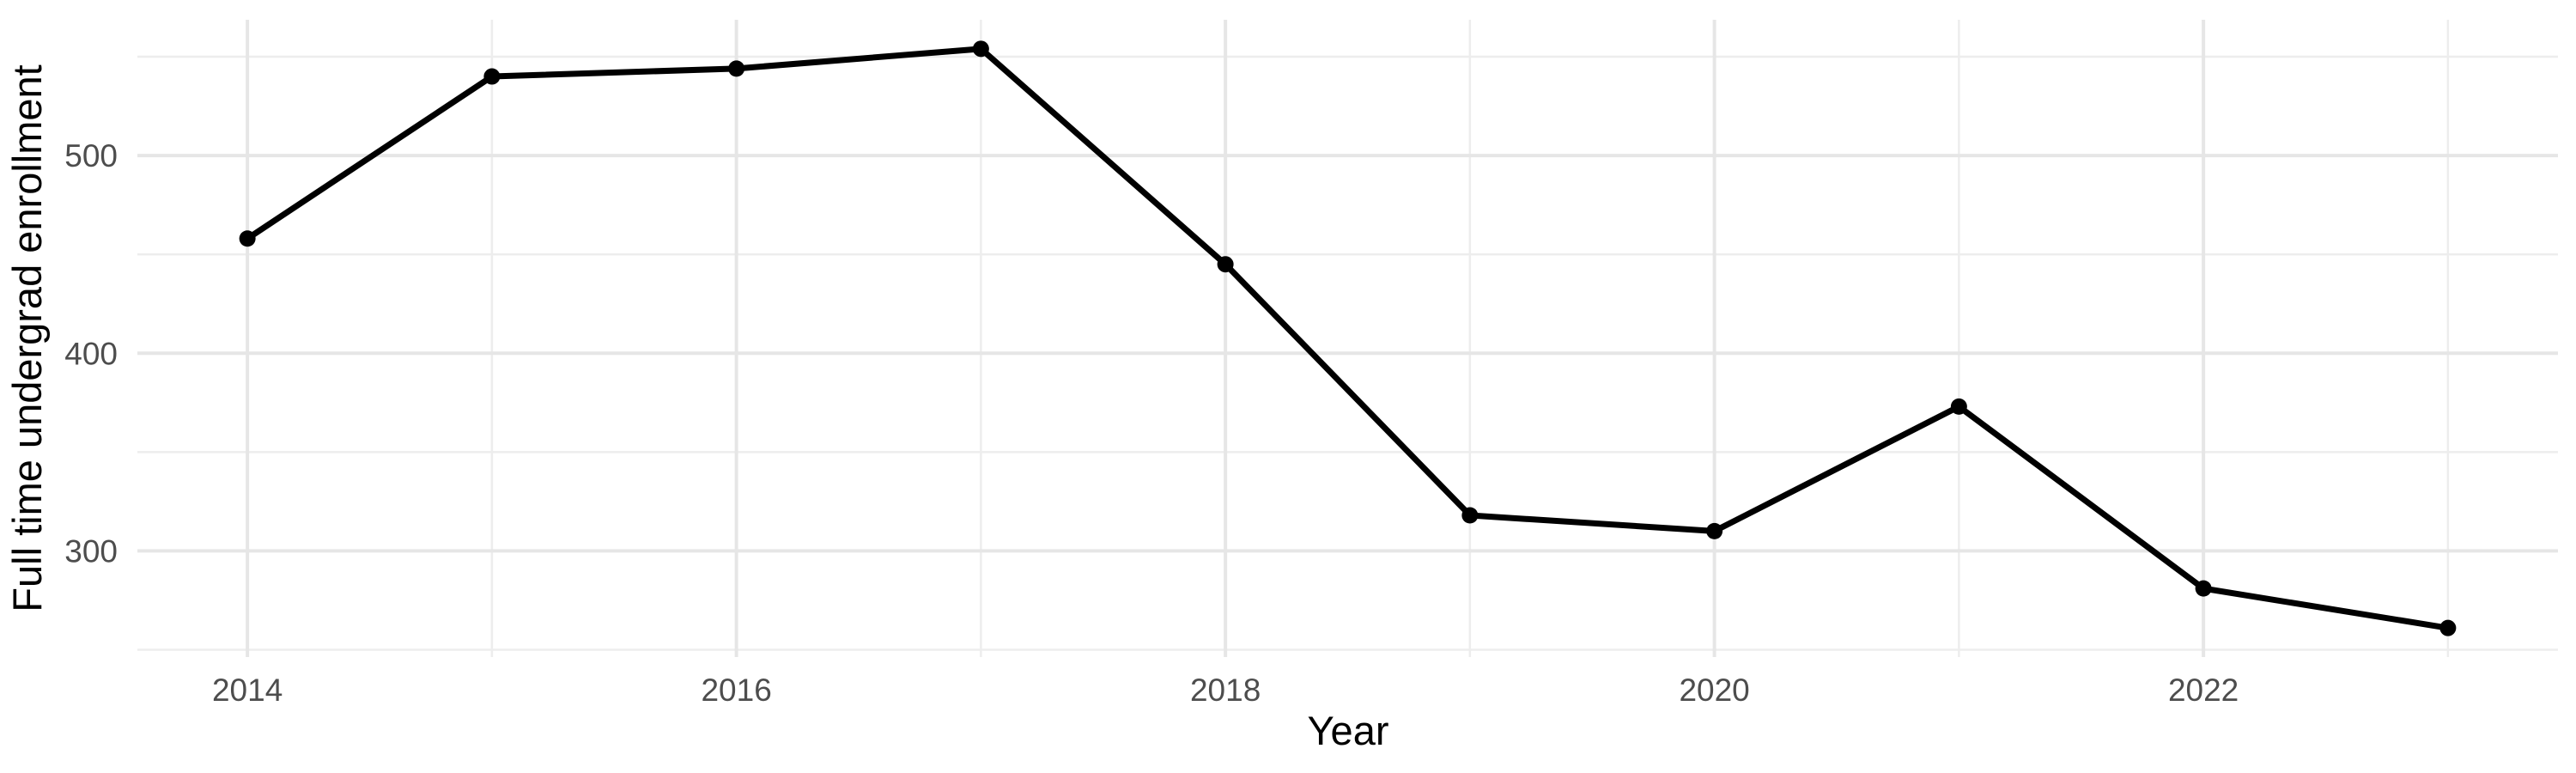 The width and height of the screenshot is (2576, 773). I want to click on data-point-2017, so click(980, 49).